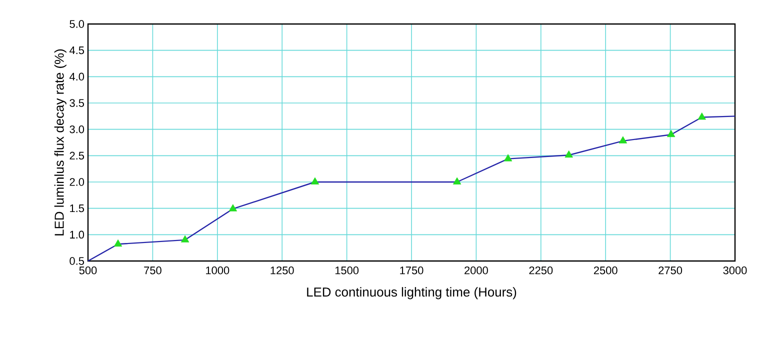 This screenshot has width=764, height=344. Describe the element at coordinates (412, 270) in the screenshot. I see `x-tick-label: 1750` at that location.